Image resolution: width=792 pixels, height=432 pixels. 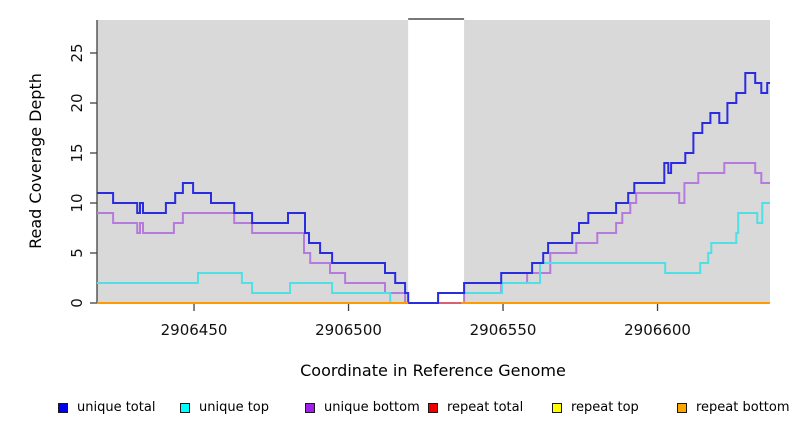 What do you see at coordinates (657, 330) in the screenshot?
I see `x-tick-label: 2906600` at bounding box center [657, 330].